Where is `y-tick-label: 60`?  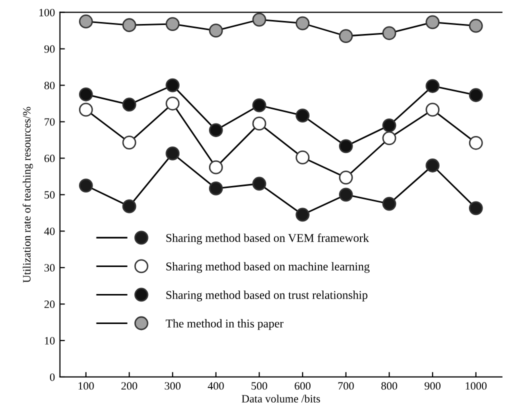
y-tick-label: 60 is located at coordinates (49, 158).